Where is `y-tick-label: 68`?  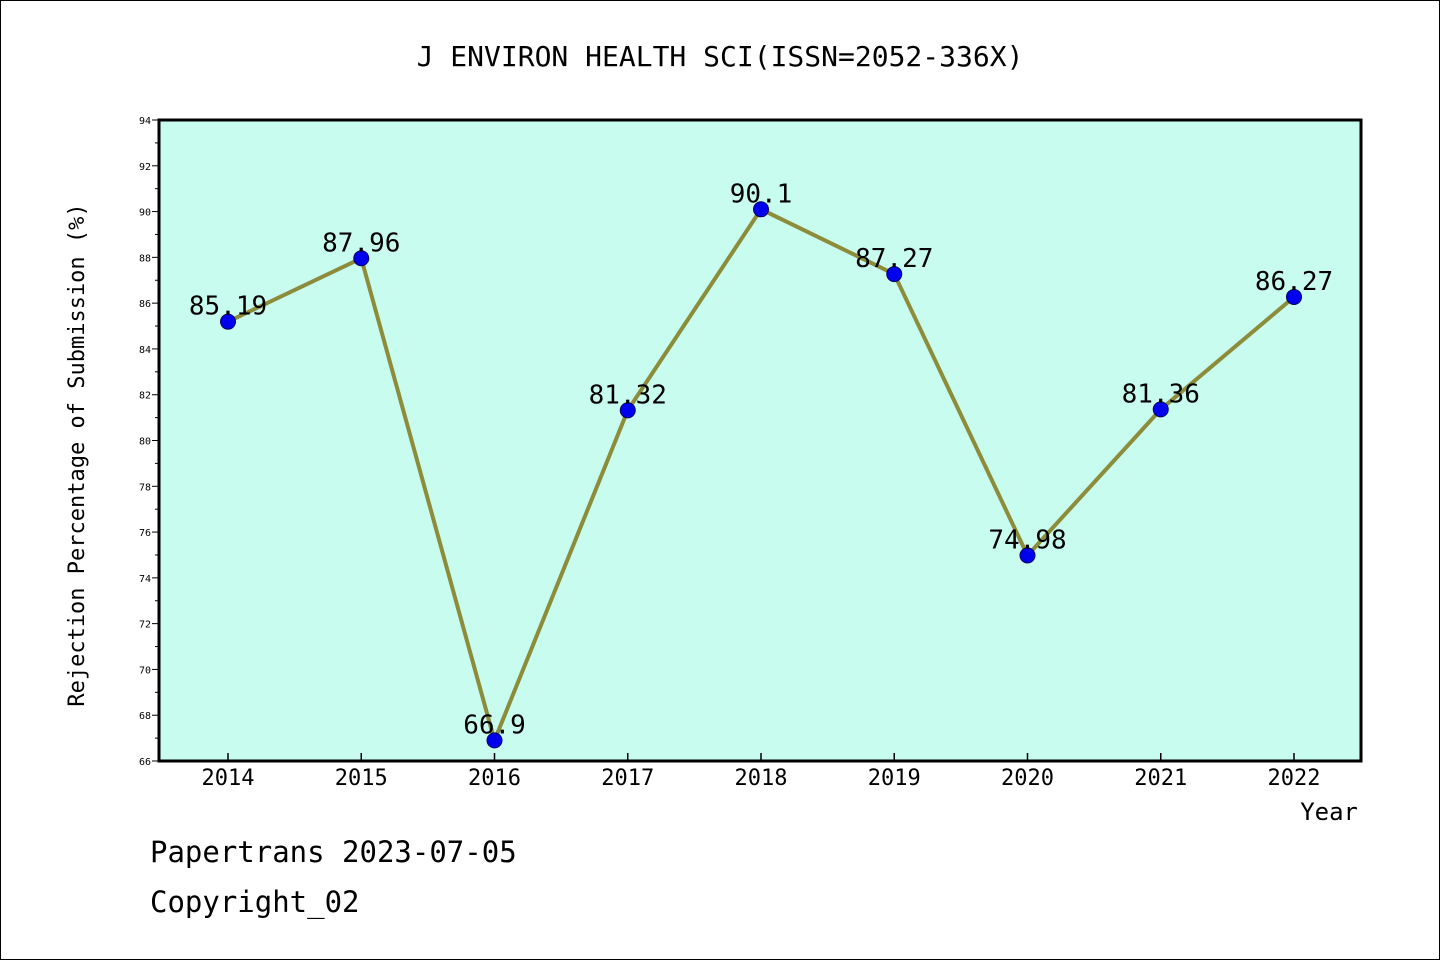
y-tick-label: 68 is located at coordinates (145, 716).